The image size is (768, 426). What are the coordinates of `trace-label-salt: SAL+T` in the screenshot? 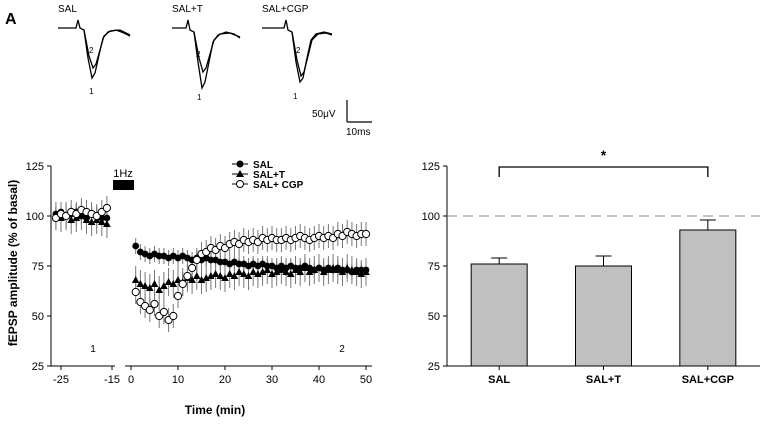 It's located at (187, 9).